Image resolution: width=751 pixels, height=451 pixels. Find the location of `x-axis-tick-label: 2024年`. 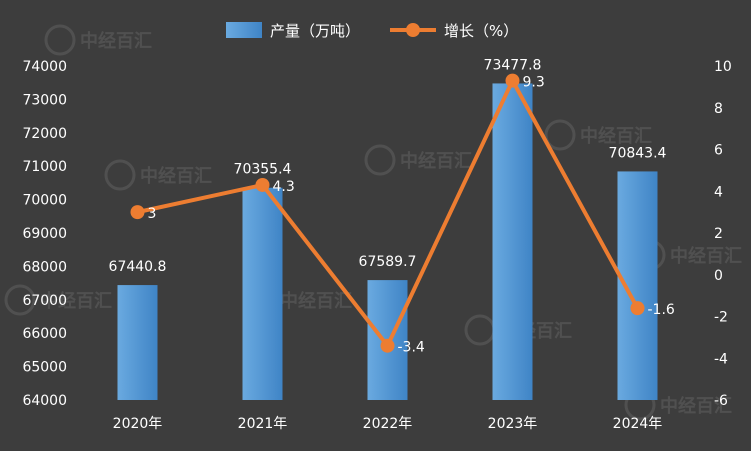

x-axis-tick-label: 2024年 is located at coordinates (638, 424).